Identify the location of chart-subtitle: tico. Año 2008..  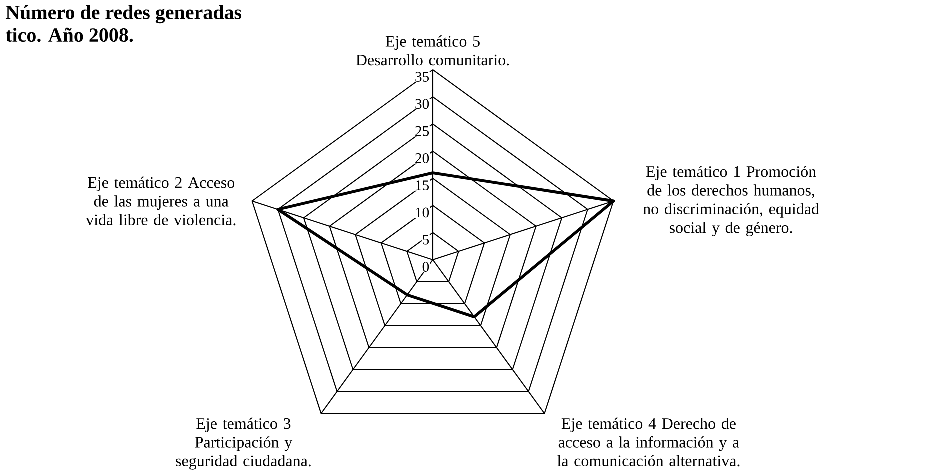
(70, 35).